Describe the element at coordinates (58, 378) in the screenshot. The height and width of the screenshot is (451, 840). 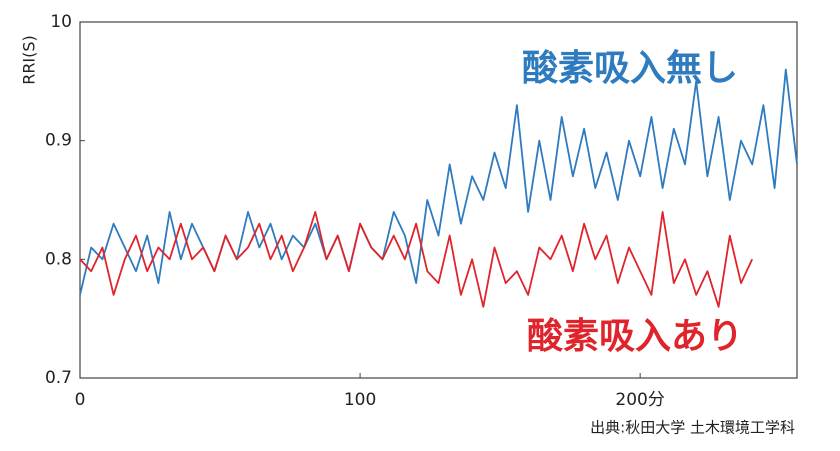
I see `y-tick-label: 0.7` at that location.